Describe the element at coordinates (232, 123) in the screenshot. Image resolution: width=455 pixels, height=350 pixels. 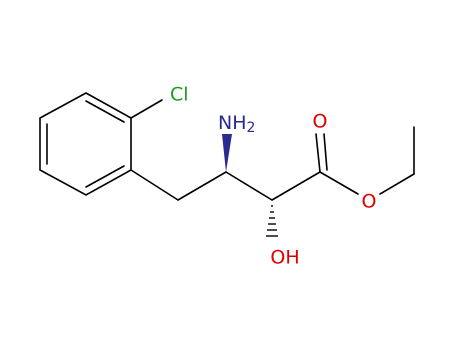
I see `atom-label-main: NH` at that location.